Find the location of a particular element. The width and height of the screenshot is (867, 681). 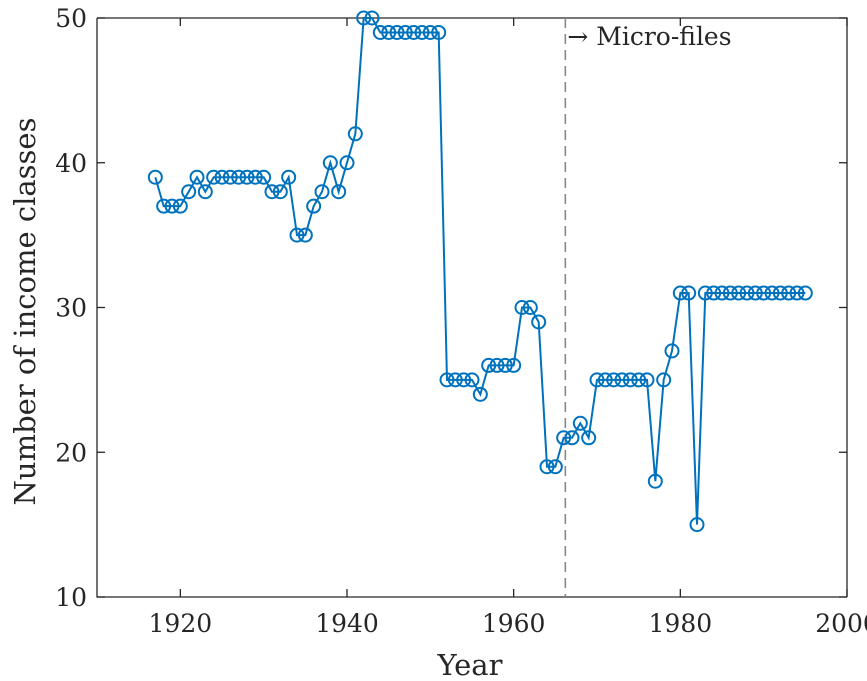

y-tick-label: 40 is located at coordinates (71, 163).